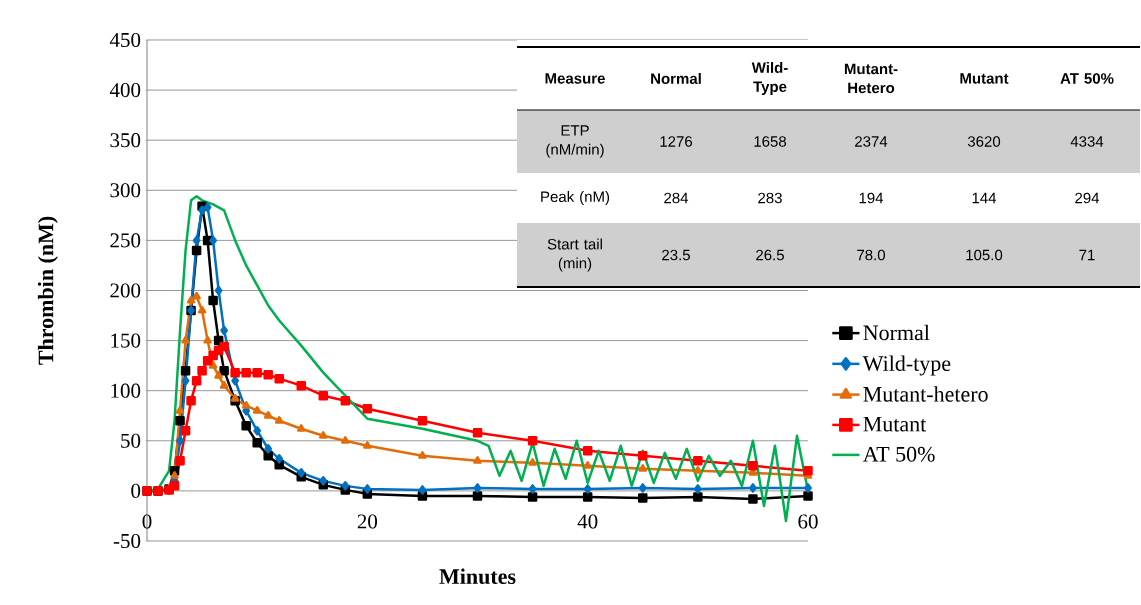  Describe the element at coordinates (895, 424) in the screenshot. I see `legend-label: Mutant` at that location.